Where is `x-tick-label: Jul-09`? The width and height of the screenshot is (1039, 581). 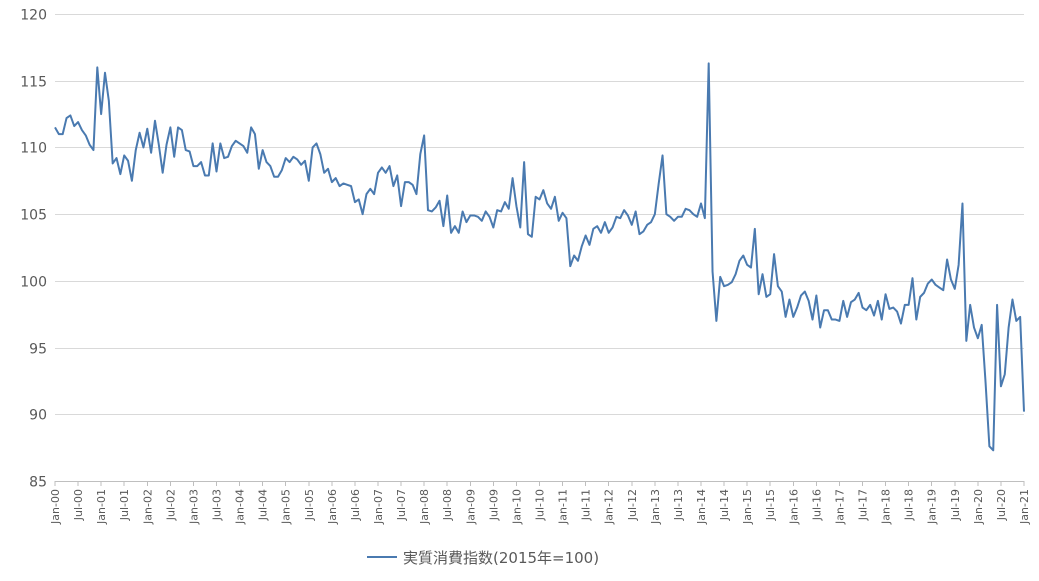 x-tick-label: Jul-09 is located at coordinates (493, 505).